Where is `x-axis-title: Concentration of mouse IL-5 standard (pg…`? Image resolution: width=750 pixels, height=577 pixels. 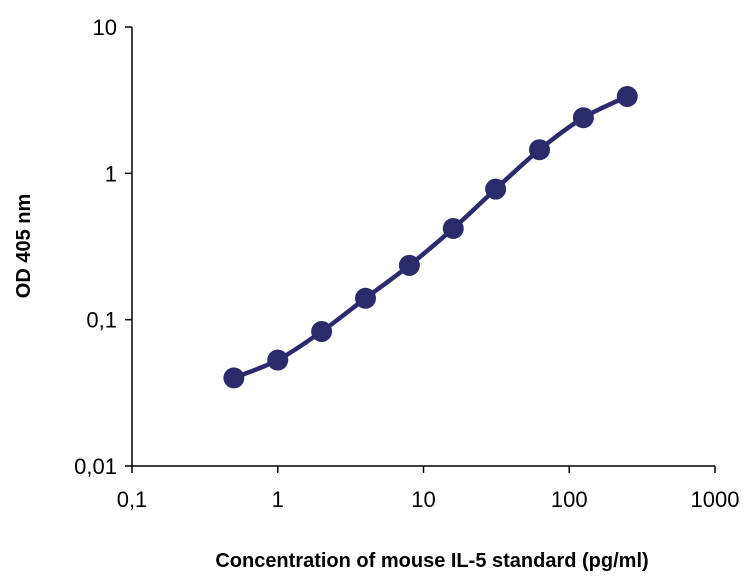 x-axis-title: Concentration of mouse IL-5 standard (pg… is located at coordinates (431, 561).